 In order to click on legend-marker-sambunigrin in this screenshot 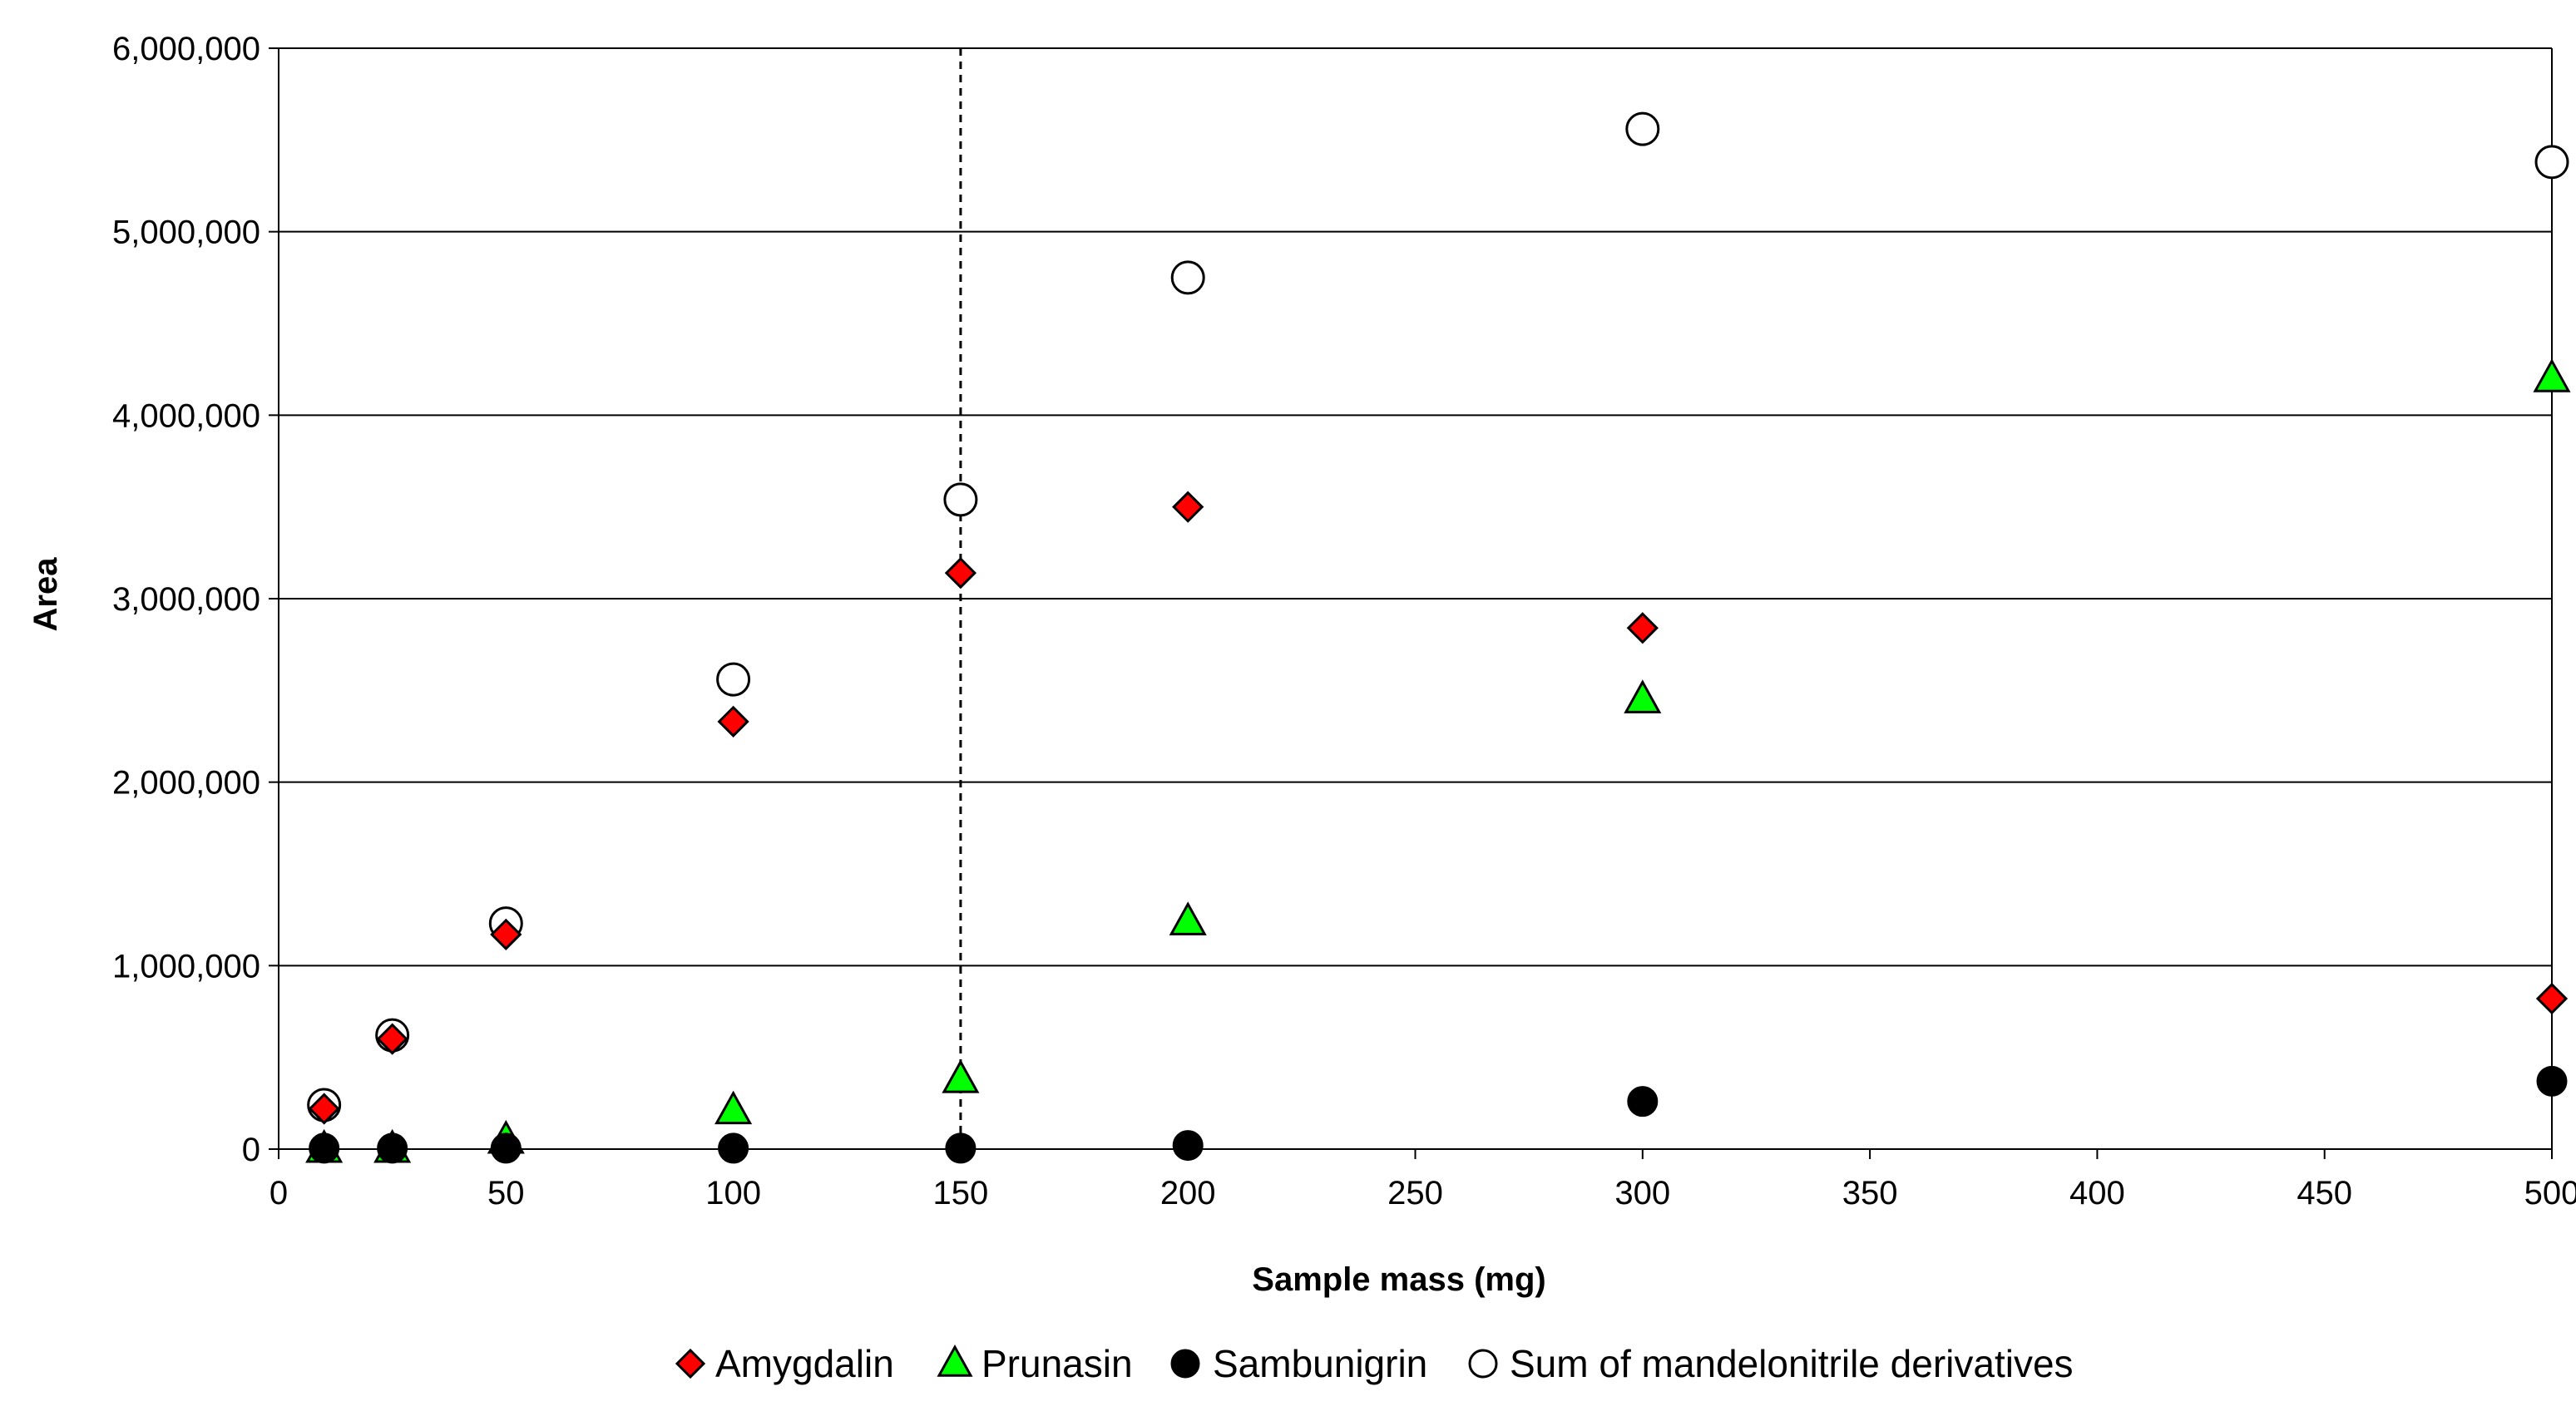, I will do `click(1185, 1364)`.